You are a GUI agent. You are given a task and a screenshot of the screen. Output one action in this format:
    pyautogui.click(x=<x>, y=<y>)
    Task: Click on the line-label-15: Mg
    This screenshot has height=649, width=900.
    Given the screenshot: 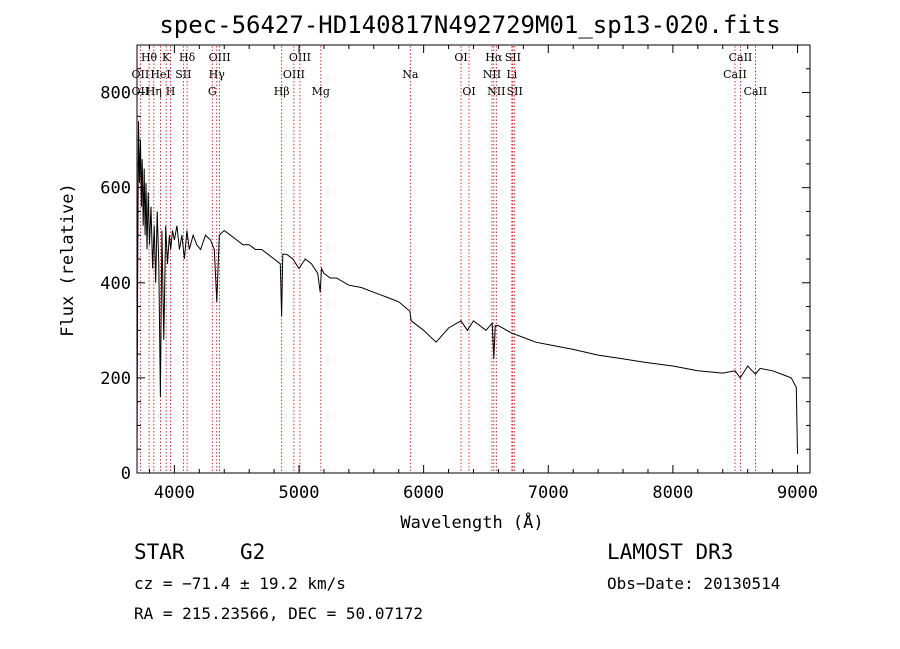 What is the action you would take?
    pyautogui.click(x=321, y=91)
    